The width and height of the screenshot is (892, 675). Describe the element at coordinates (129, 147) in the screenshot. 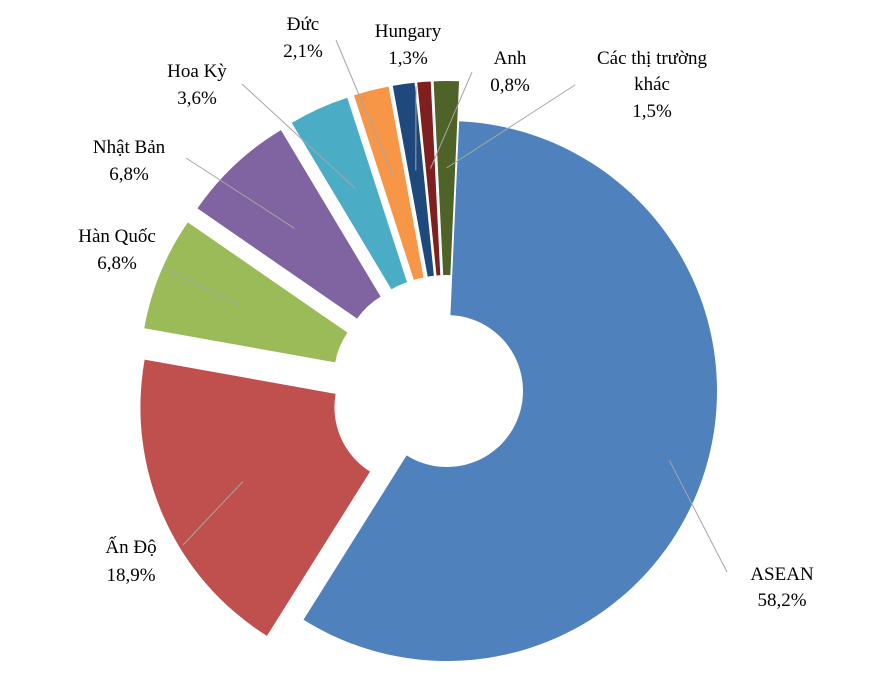

I see `label-nhat-ban-name: Nhật Bản` at that location.